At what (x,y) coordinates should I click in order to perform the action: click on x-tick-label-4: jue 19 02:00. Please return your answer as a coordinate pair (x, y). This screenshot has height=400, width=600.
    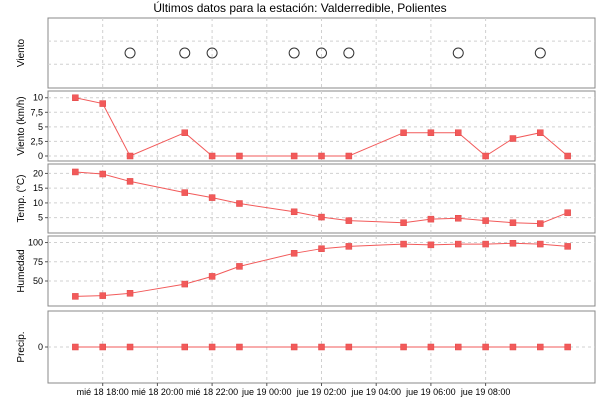
    Looking at the image, I should click on (321, 392).